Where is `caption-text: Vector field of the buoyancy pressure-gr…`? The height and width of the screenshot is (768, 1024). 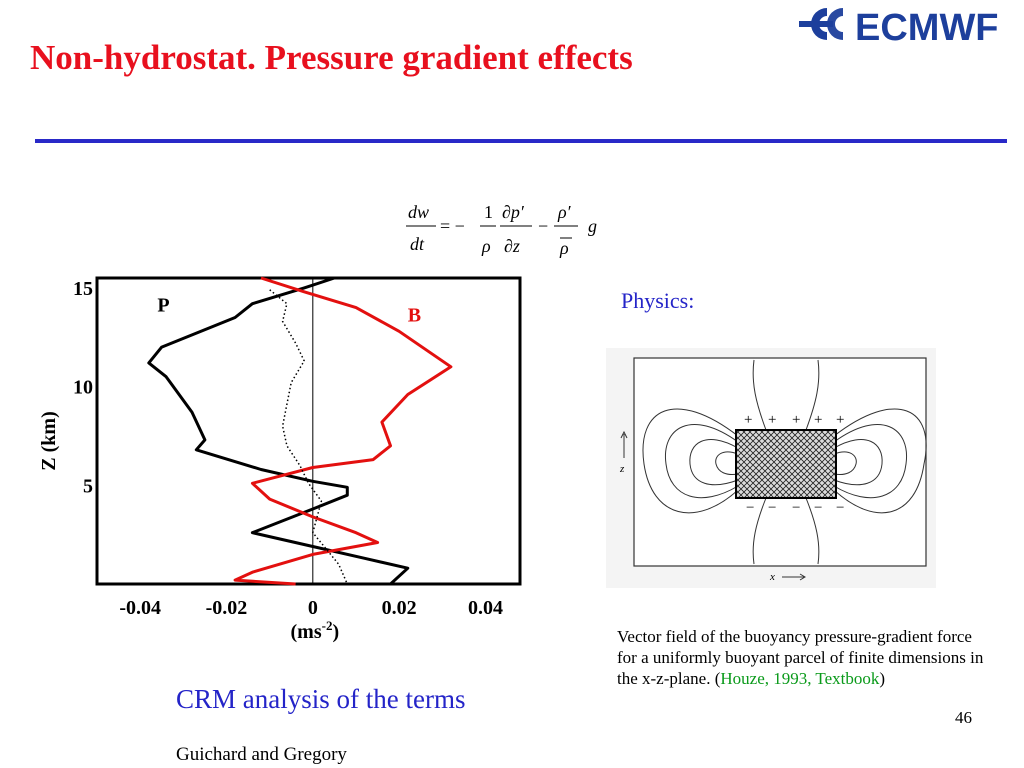 caption-text: Vector field of the buoyancy pressure-gr… is located at coordinates (800, 657).